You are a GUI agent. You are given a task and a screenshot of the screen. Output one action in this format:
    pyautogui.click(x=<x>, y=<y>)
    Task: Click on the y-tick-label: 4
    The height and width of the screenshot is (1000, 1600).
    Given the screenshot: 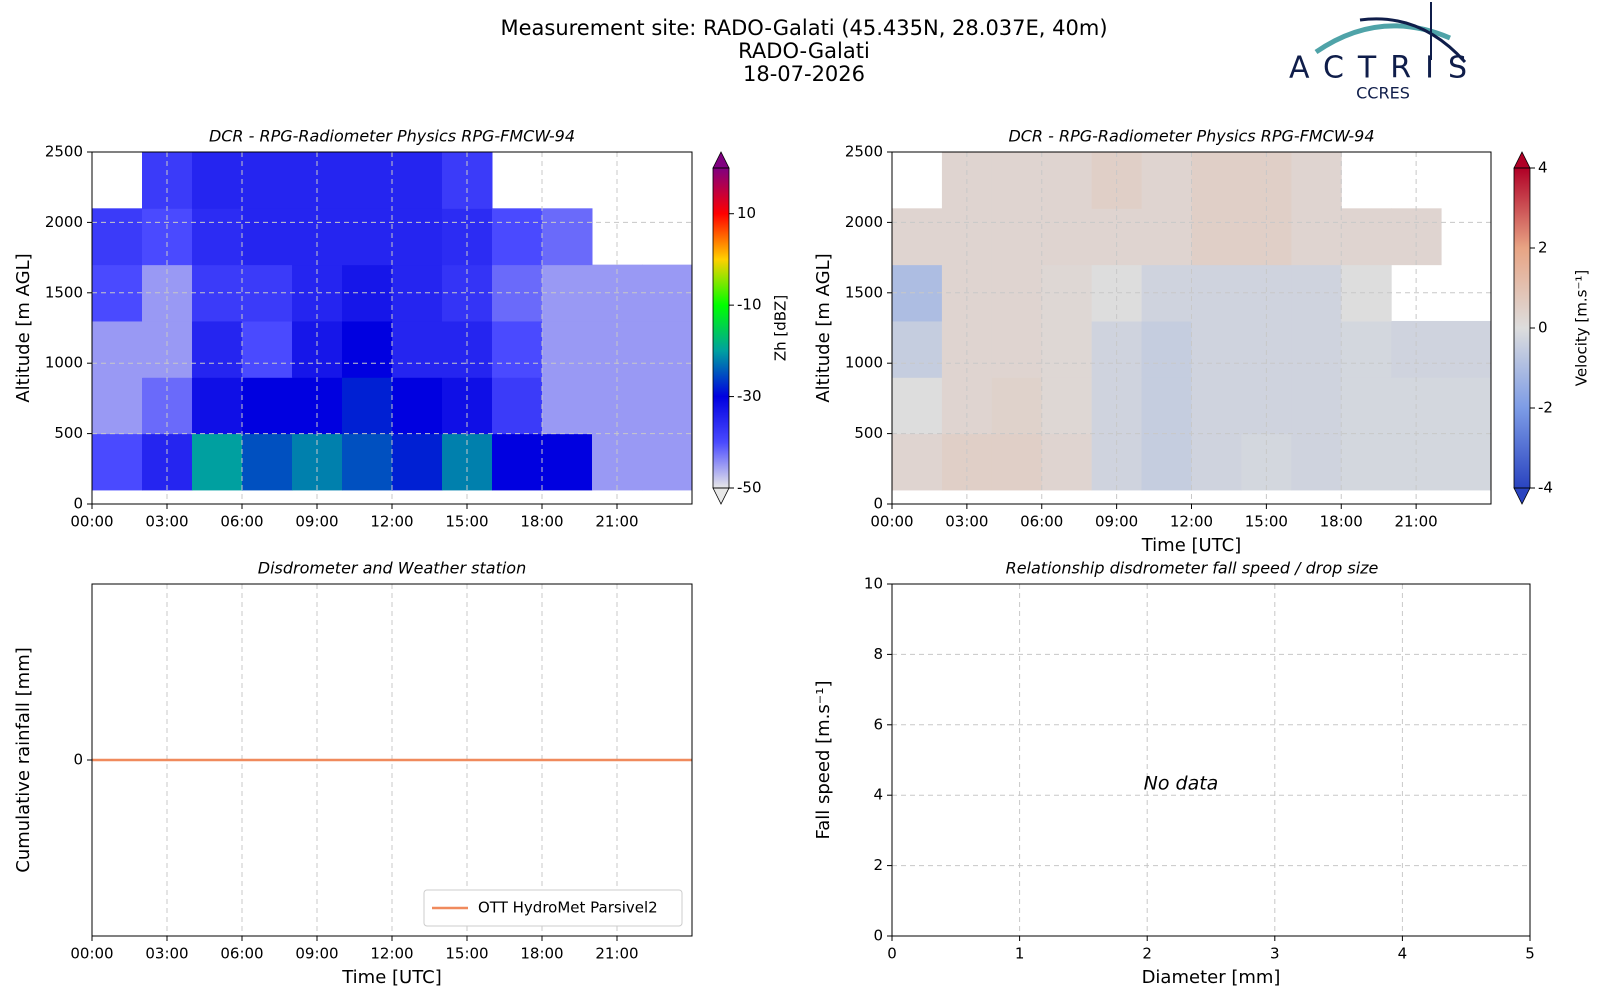 What is the action you would take?
    pyautogui.click(x=878, y=795)
    